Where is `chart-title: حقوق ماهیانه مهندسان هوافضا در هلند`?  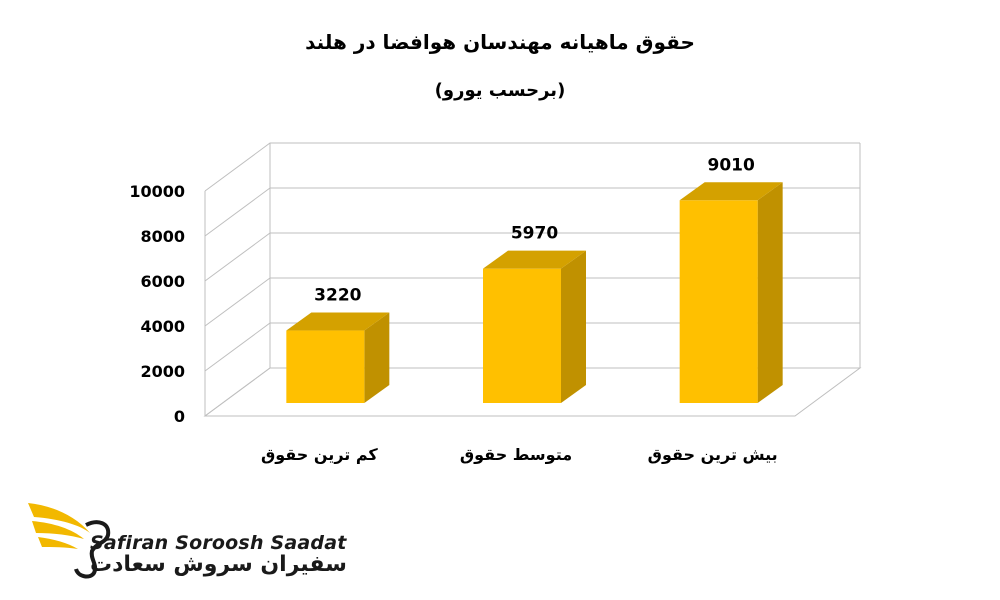
chart-title: حقوق ماهیانه مهندسان هوافضا در هلند is located at coordinates (500, 42).